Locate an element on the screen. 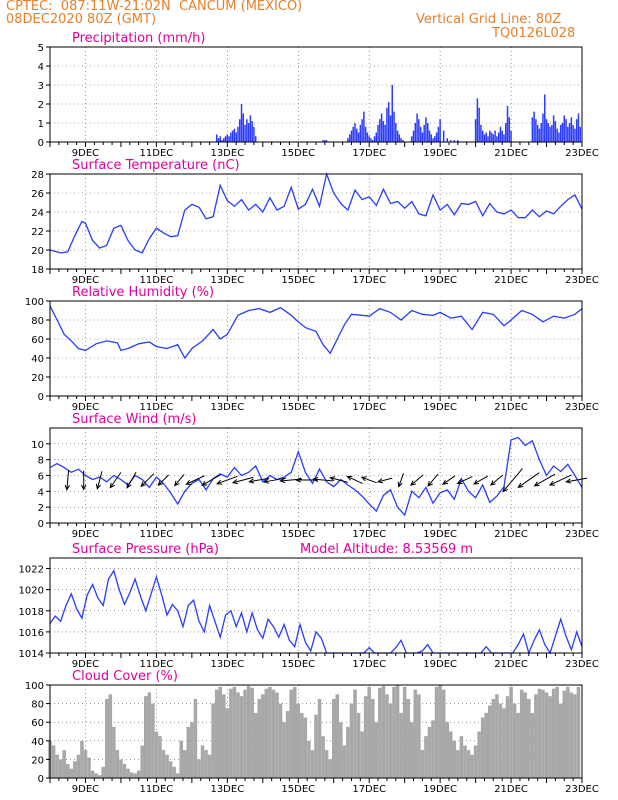 The height and width of the screenshot is (800, 618). rh-ytick-label: 60 is located at coordinates (37, 340).